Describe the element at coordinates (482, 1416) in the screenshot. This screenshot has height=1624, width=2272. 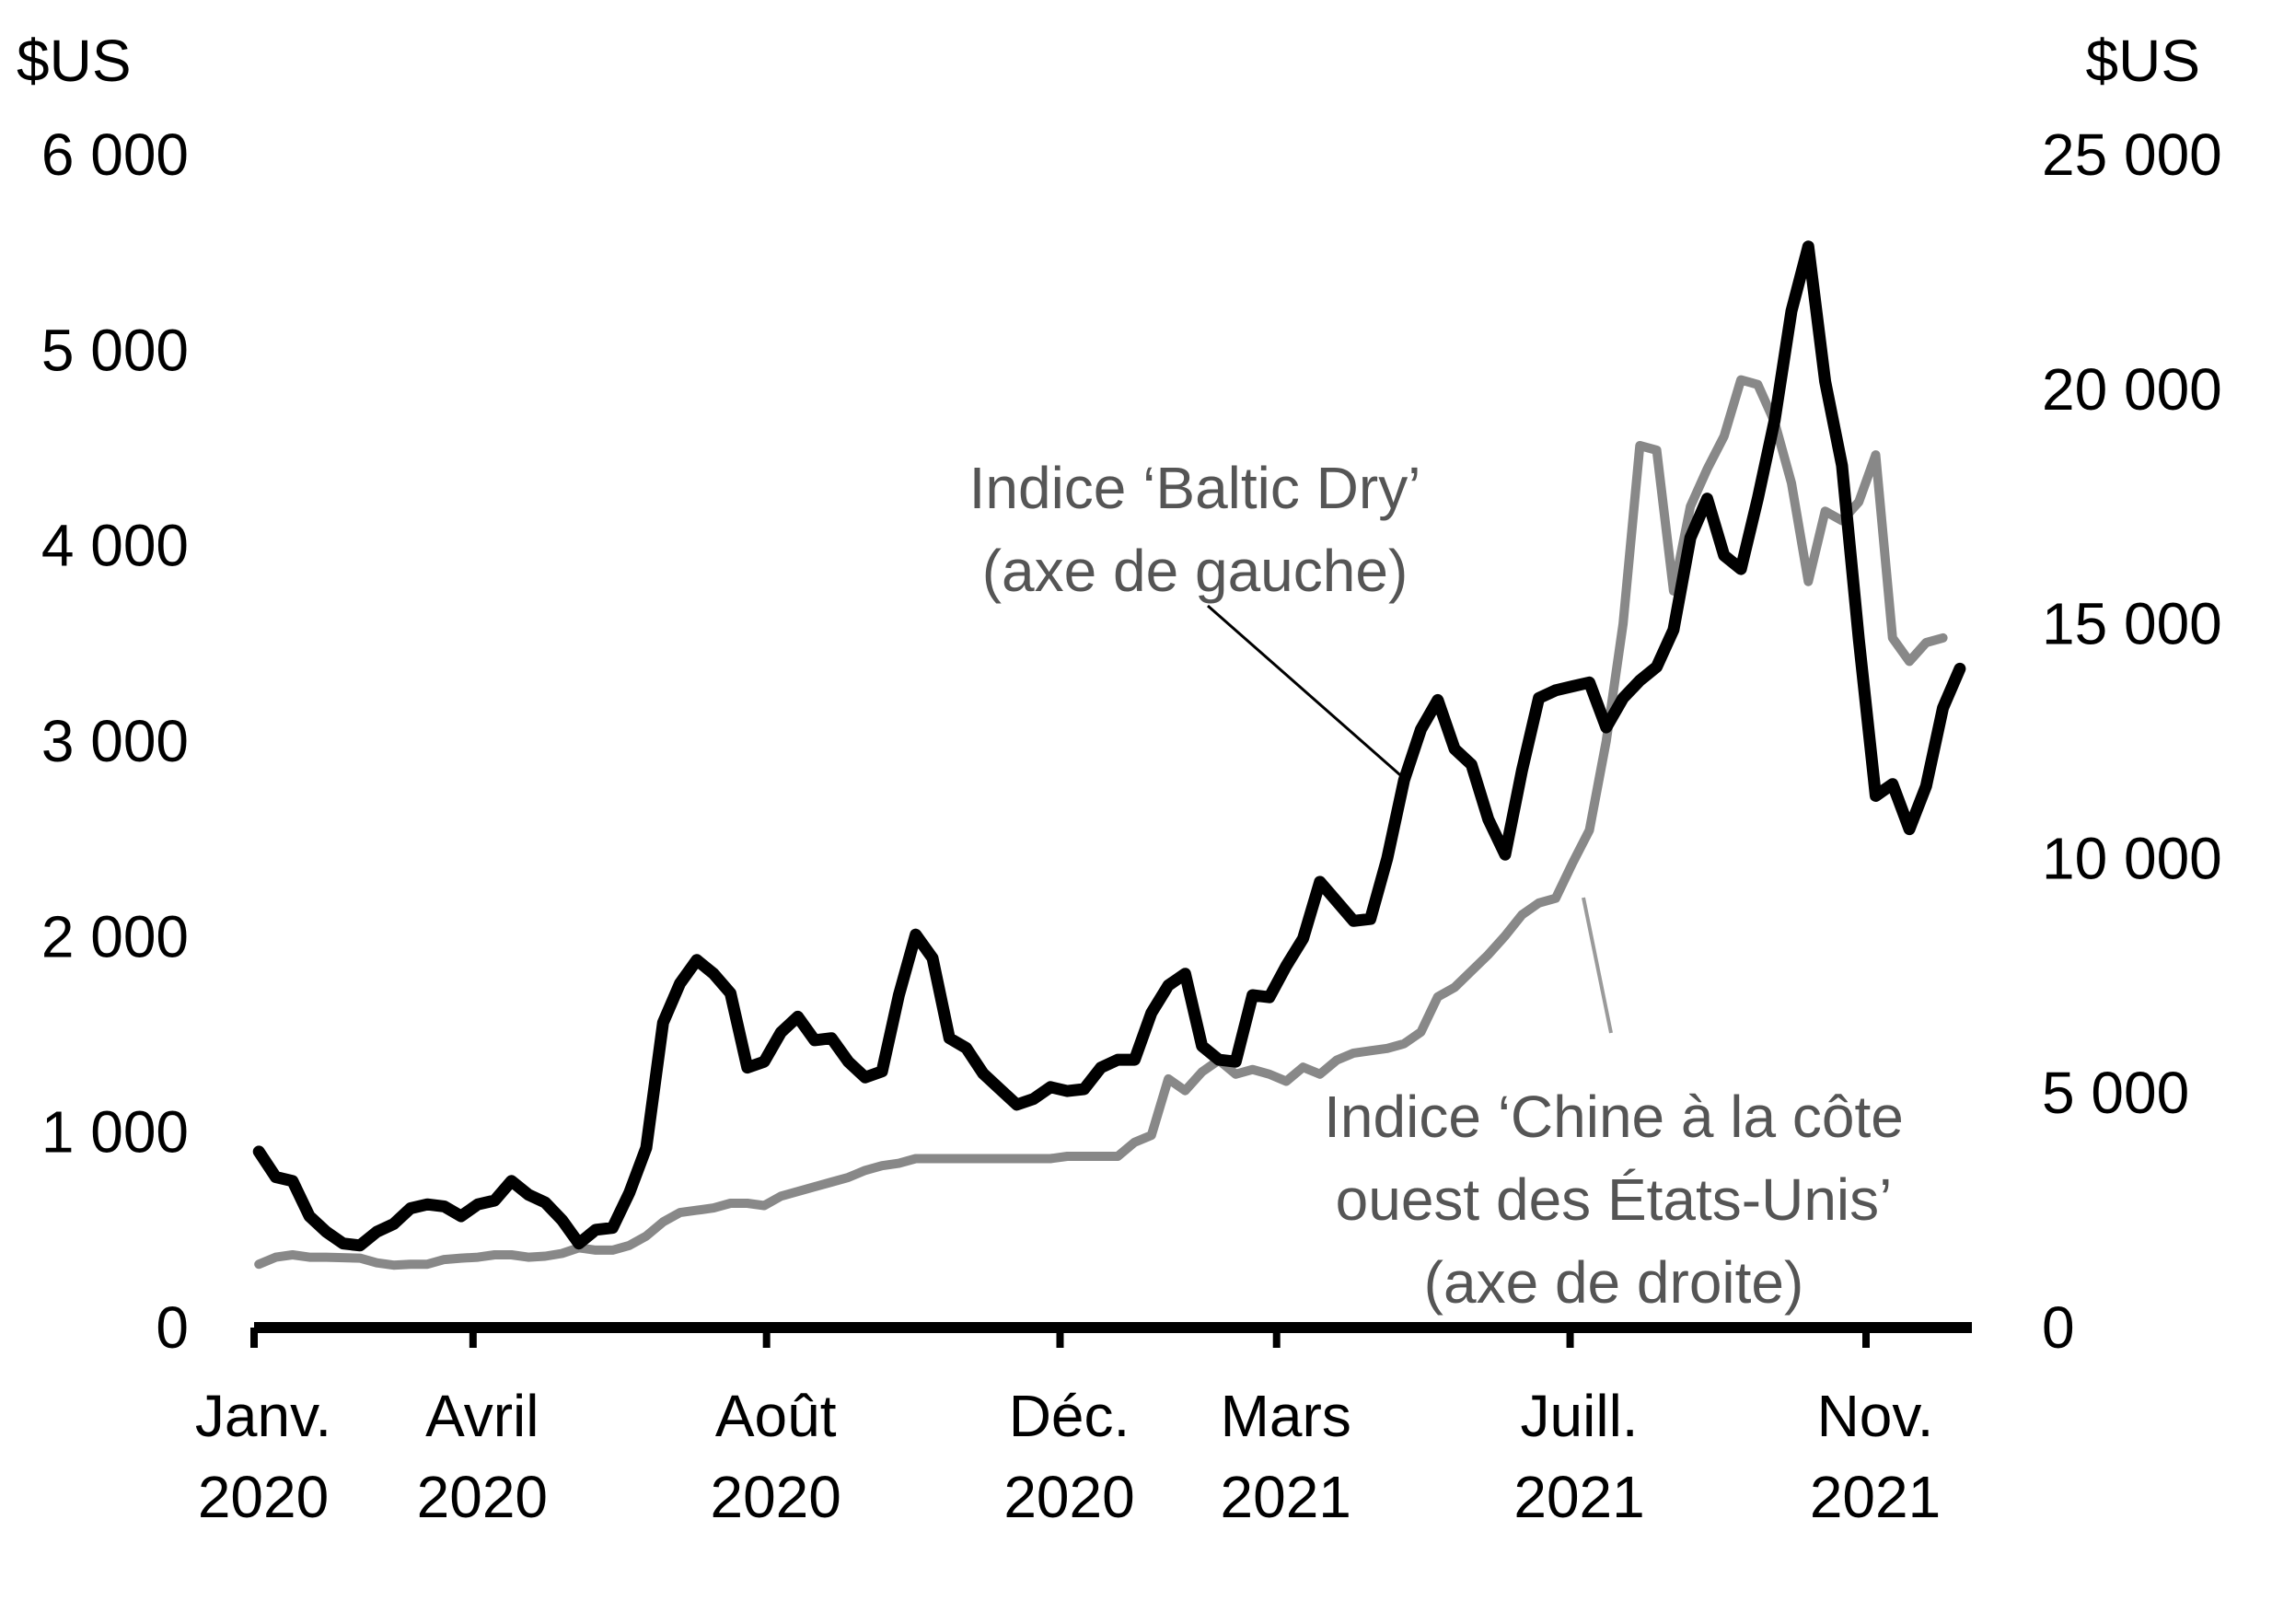
I see `x-tick-label-month: Avril` at that location.